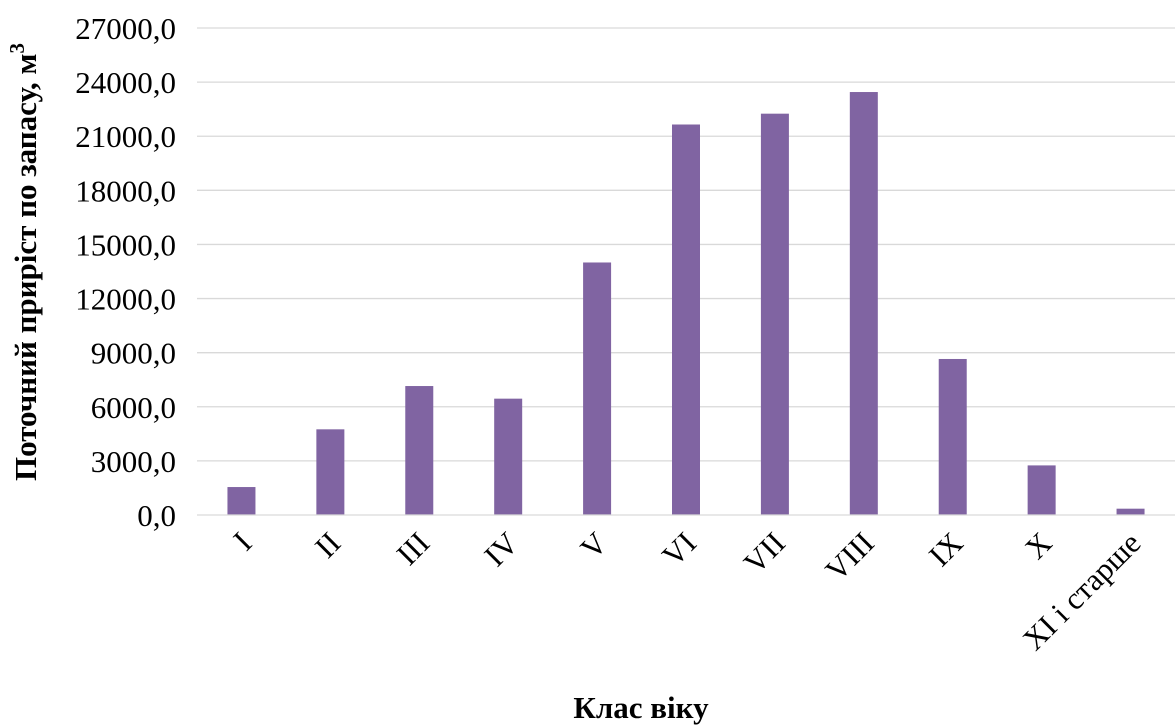  I want to click on y-tick-label: 6000,0, so click(133, 407).